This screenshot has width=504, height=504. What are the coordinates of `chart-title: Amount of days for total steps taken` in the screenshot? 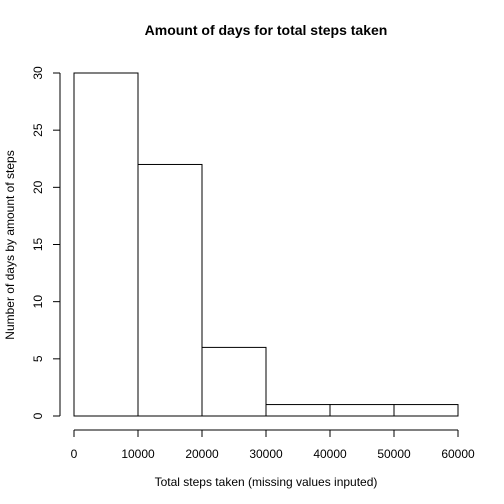 It's located at (266, 30).